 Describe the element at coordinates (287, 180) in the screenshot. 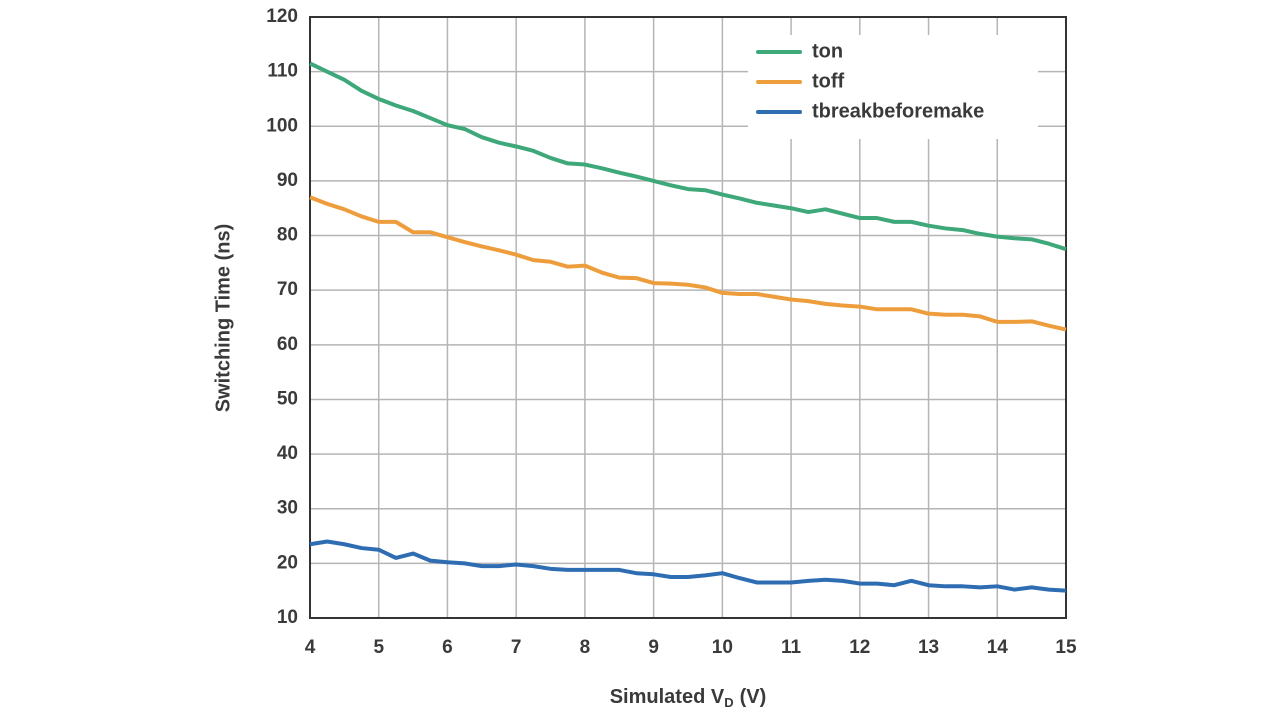

I see `y-tick-label: 90` at that location.